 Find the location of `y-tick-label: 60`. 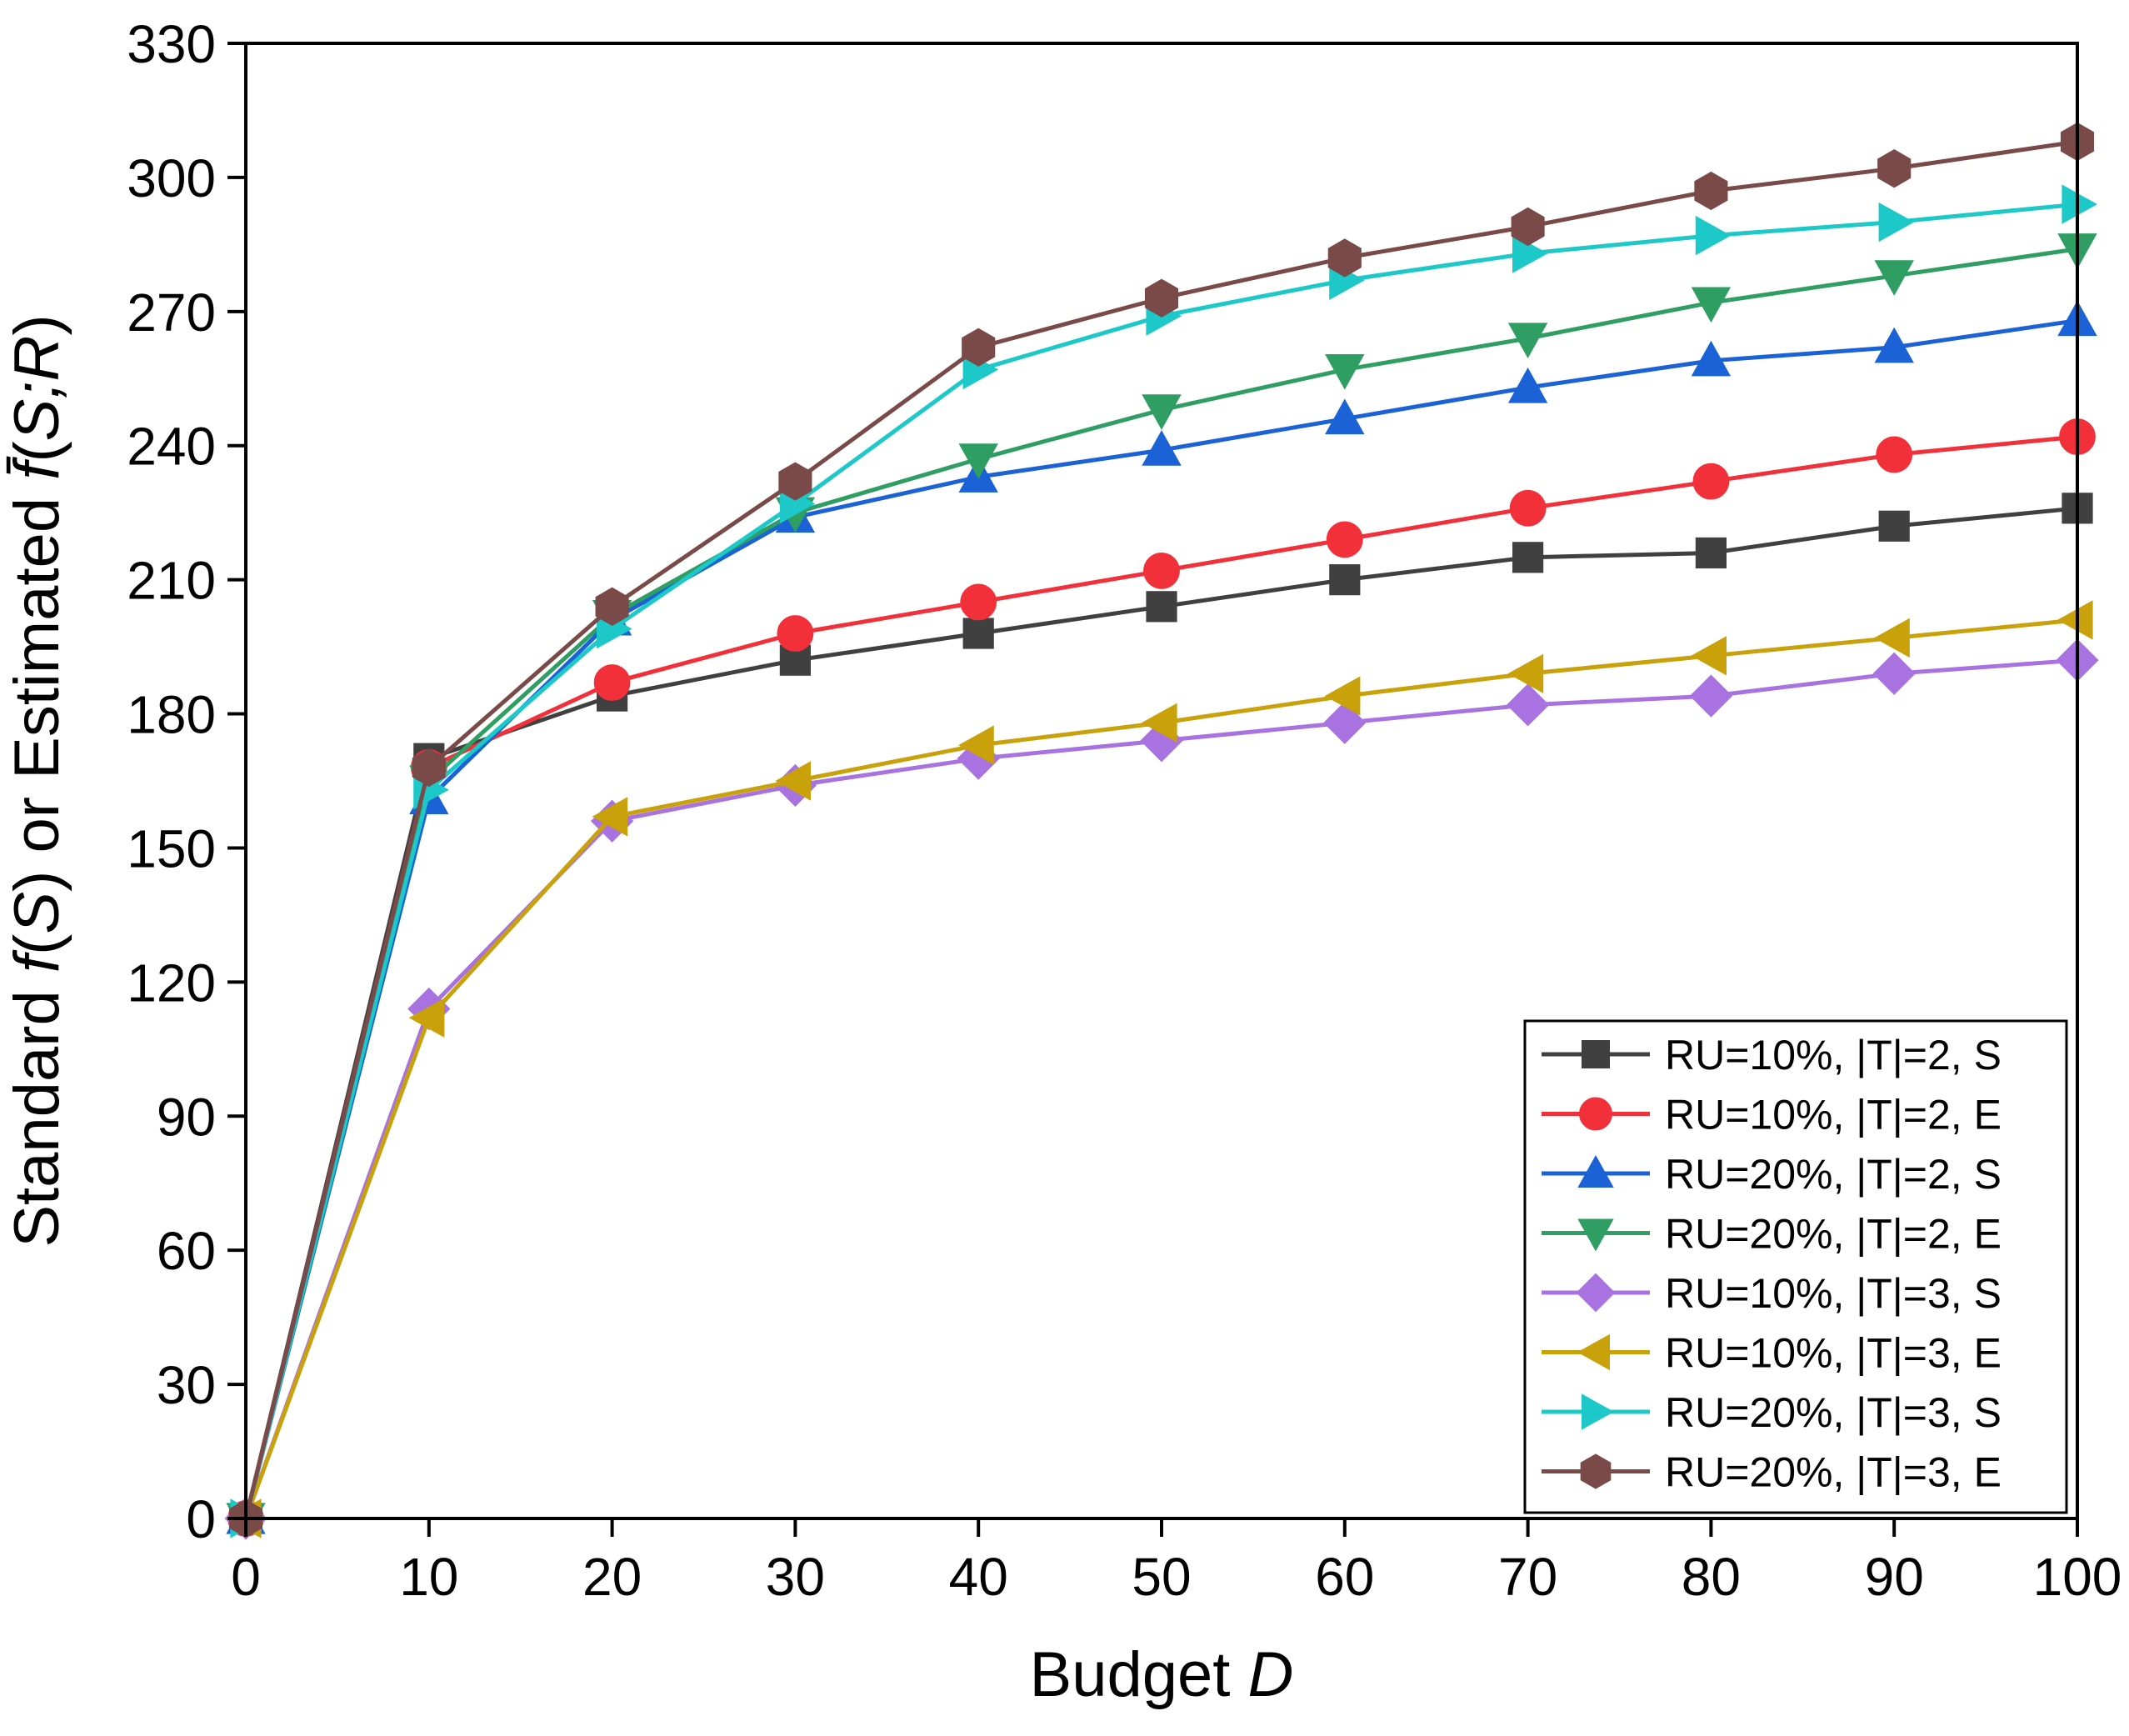

y-tick-label: 60 is located at coordinates (186, 1251).